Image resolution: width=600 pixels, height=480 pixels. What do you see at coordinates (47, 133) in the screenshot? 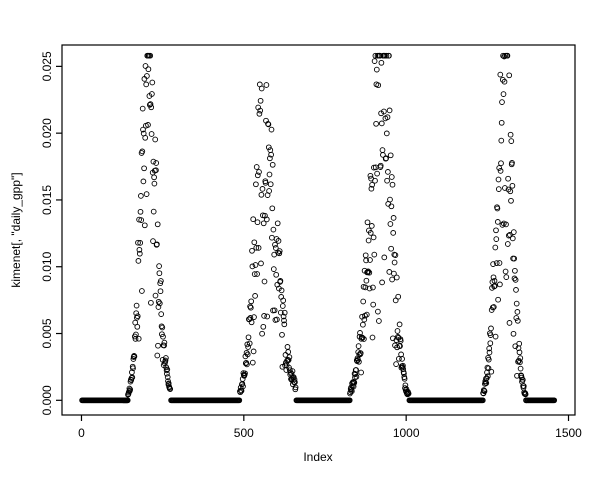
I see `y-tick-label: 0.020` at bounding box center [47, 133].